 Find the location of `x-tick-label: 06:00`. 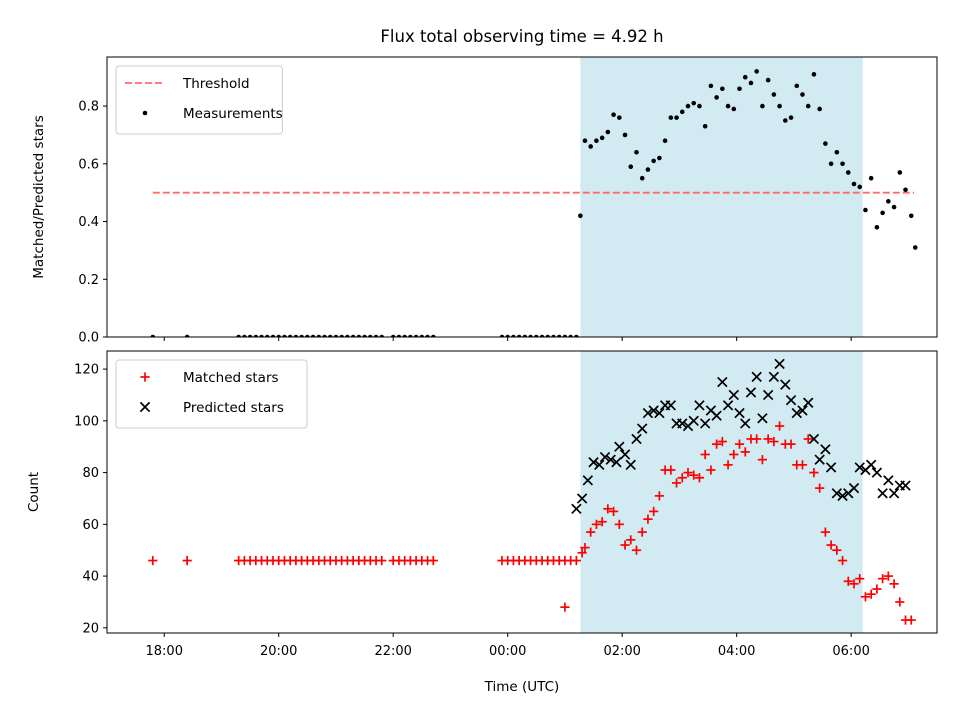

x-tick-label: 06:00 is located at coordinates (850, 651).